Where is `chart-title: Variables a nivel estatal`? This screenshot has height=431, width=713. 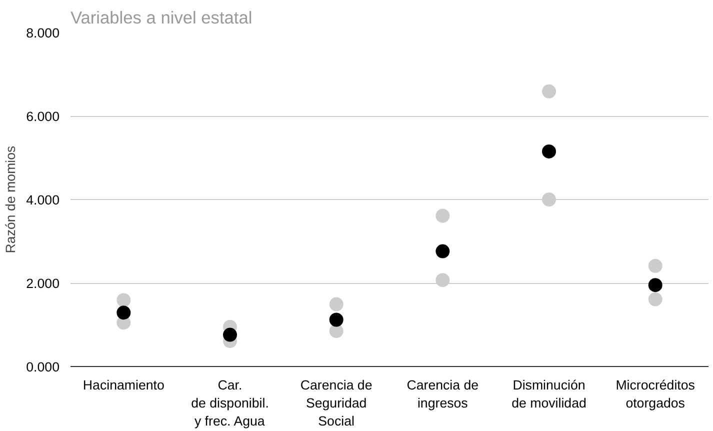 chart-title: Variables a nivel estatal is located at coordinates (161, 18).